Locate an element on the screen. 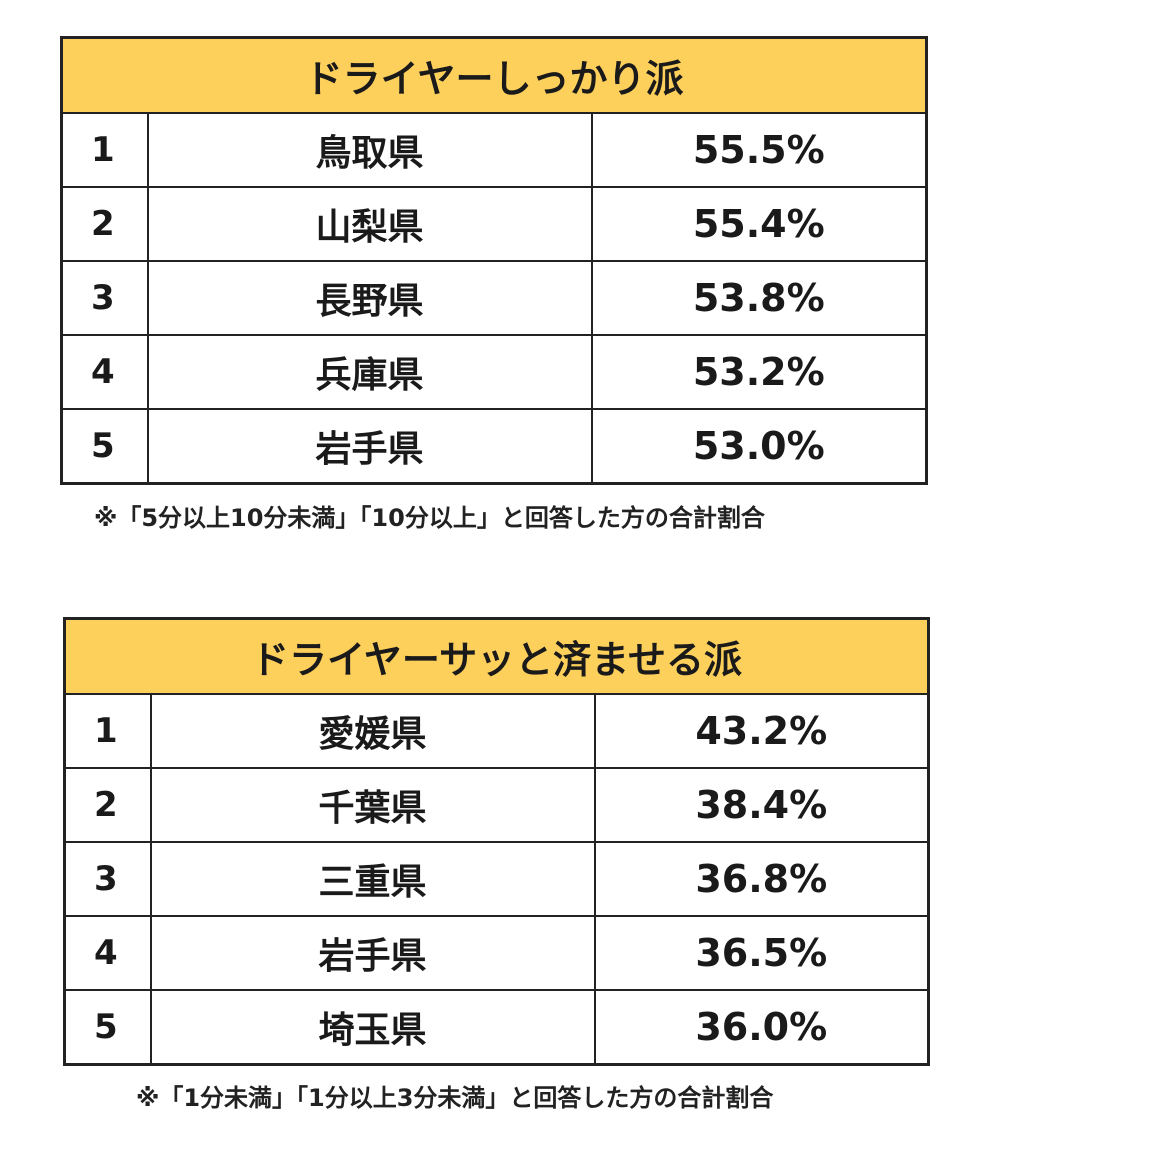 This screenshot has width=1170, height=1174. table-row: 2 山梨県 55.4% is located at coordinates (494, 224).